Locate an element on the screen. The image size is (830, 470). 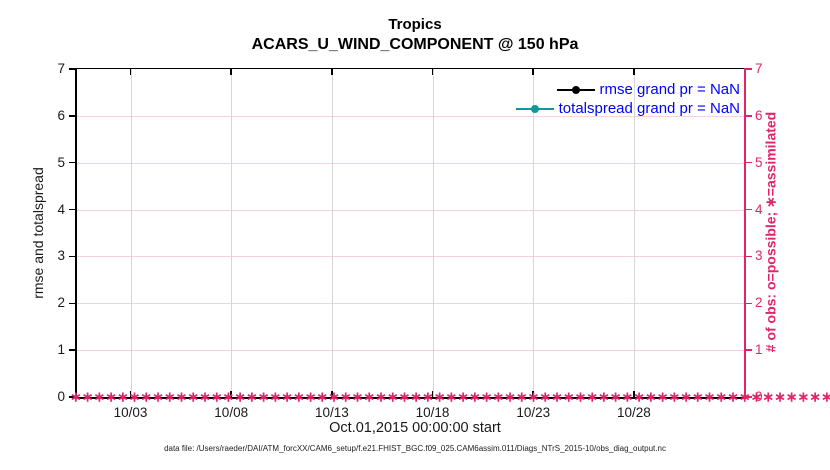
y-tick-label-right: 1 is located at coordinates (759, 350).